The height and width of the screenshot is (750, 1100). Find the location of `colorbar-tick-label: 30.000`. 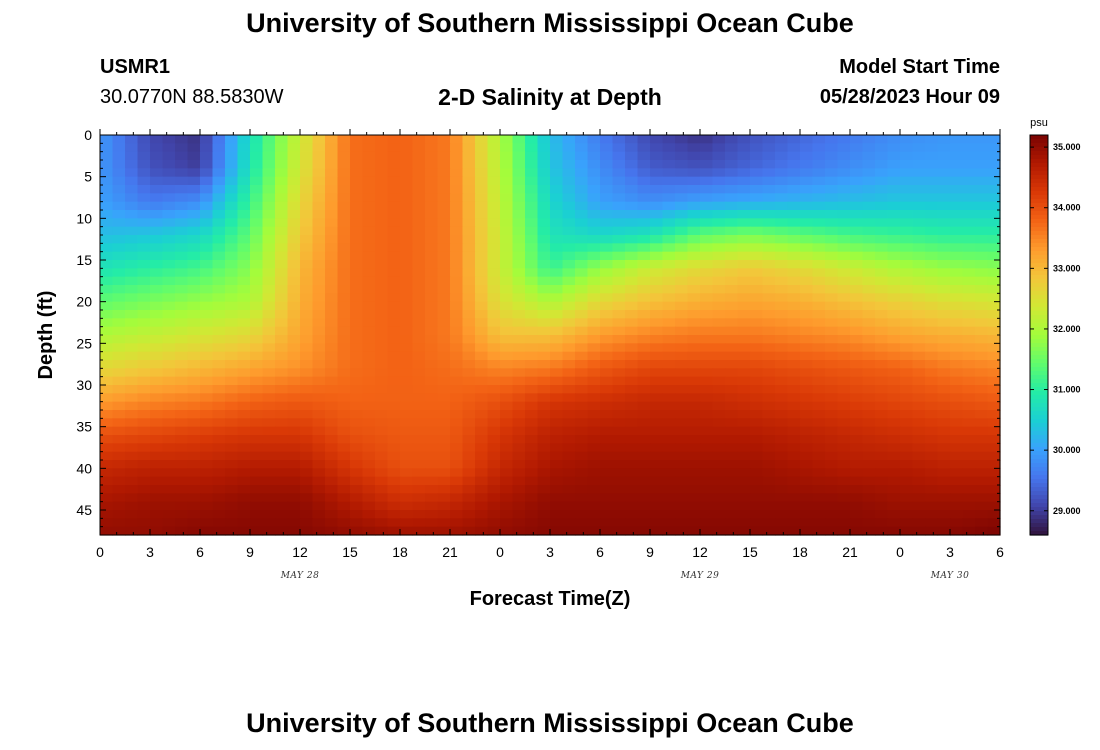

colorbar-tick-label: 30.000 is located at coordinates (1067, 450).